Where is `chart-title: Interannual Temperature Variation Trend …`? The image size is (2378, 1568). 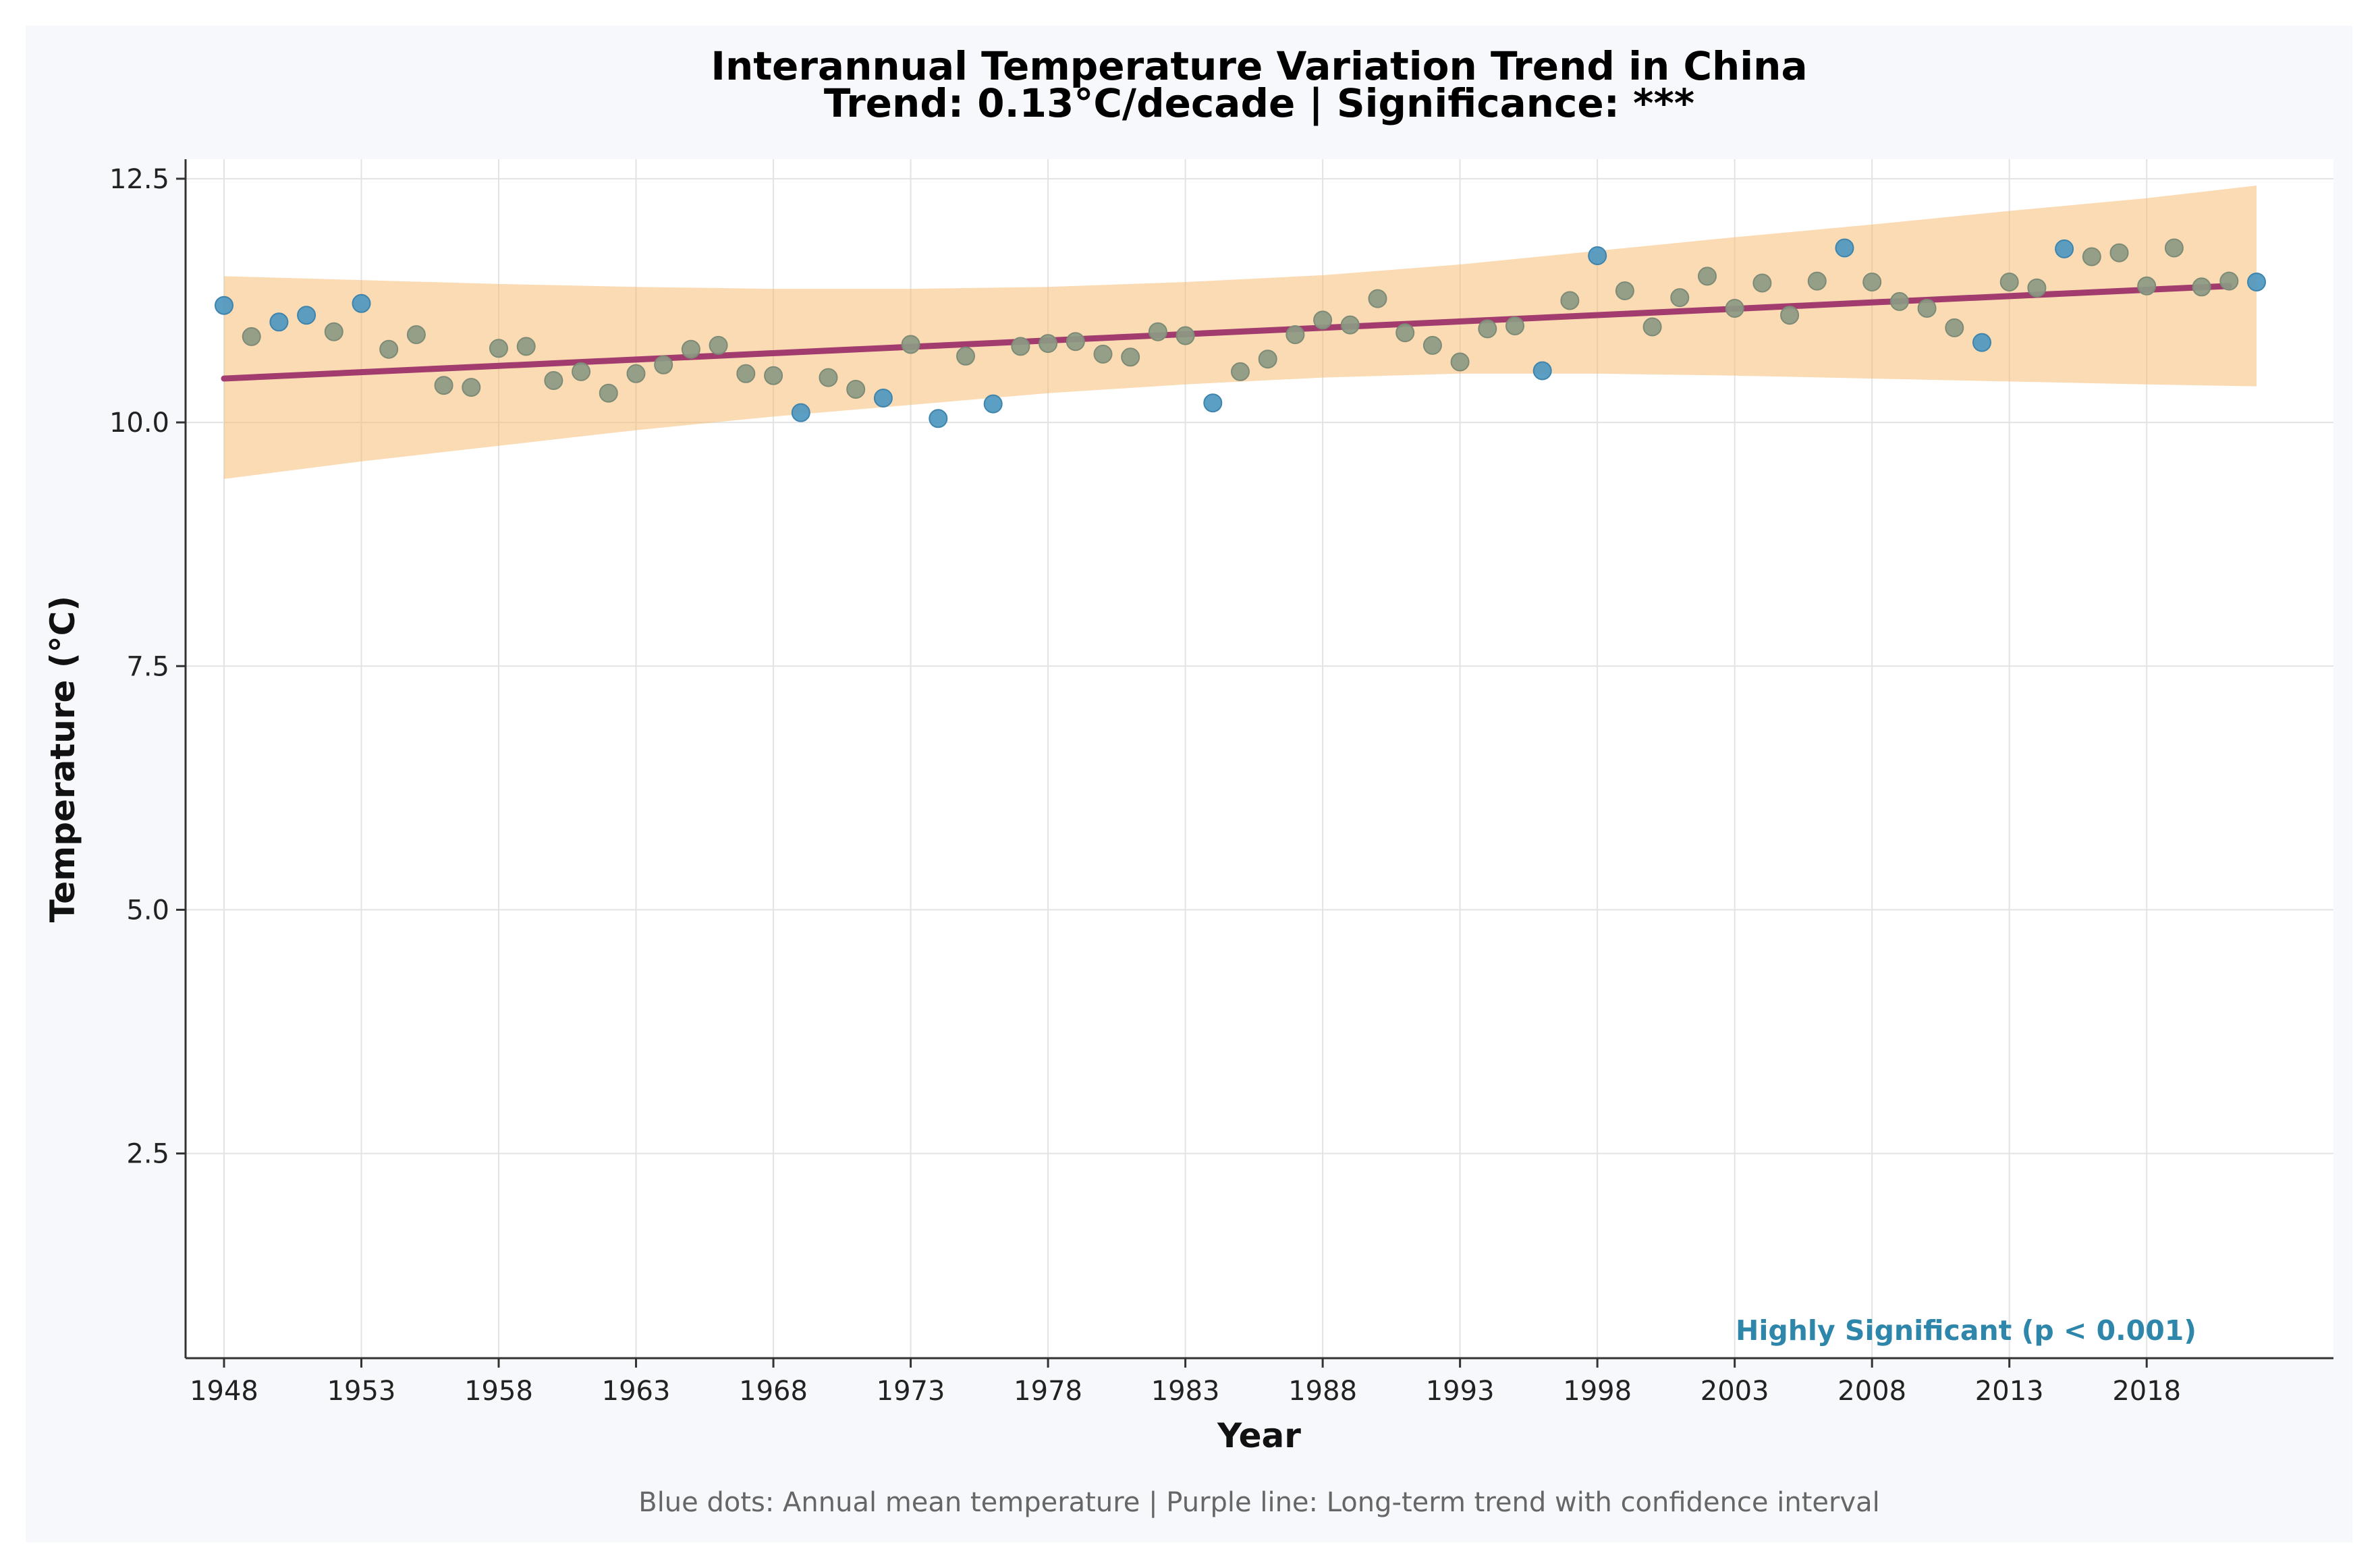
chart-title: Interannual Temperature Variation Trend … is located at coordinates (1259, 66).